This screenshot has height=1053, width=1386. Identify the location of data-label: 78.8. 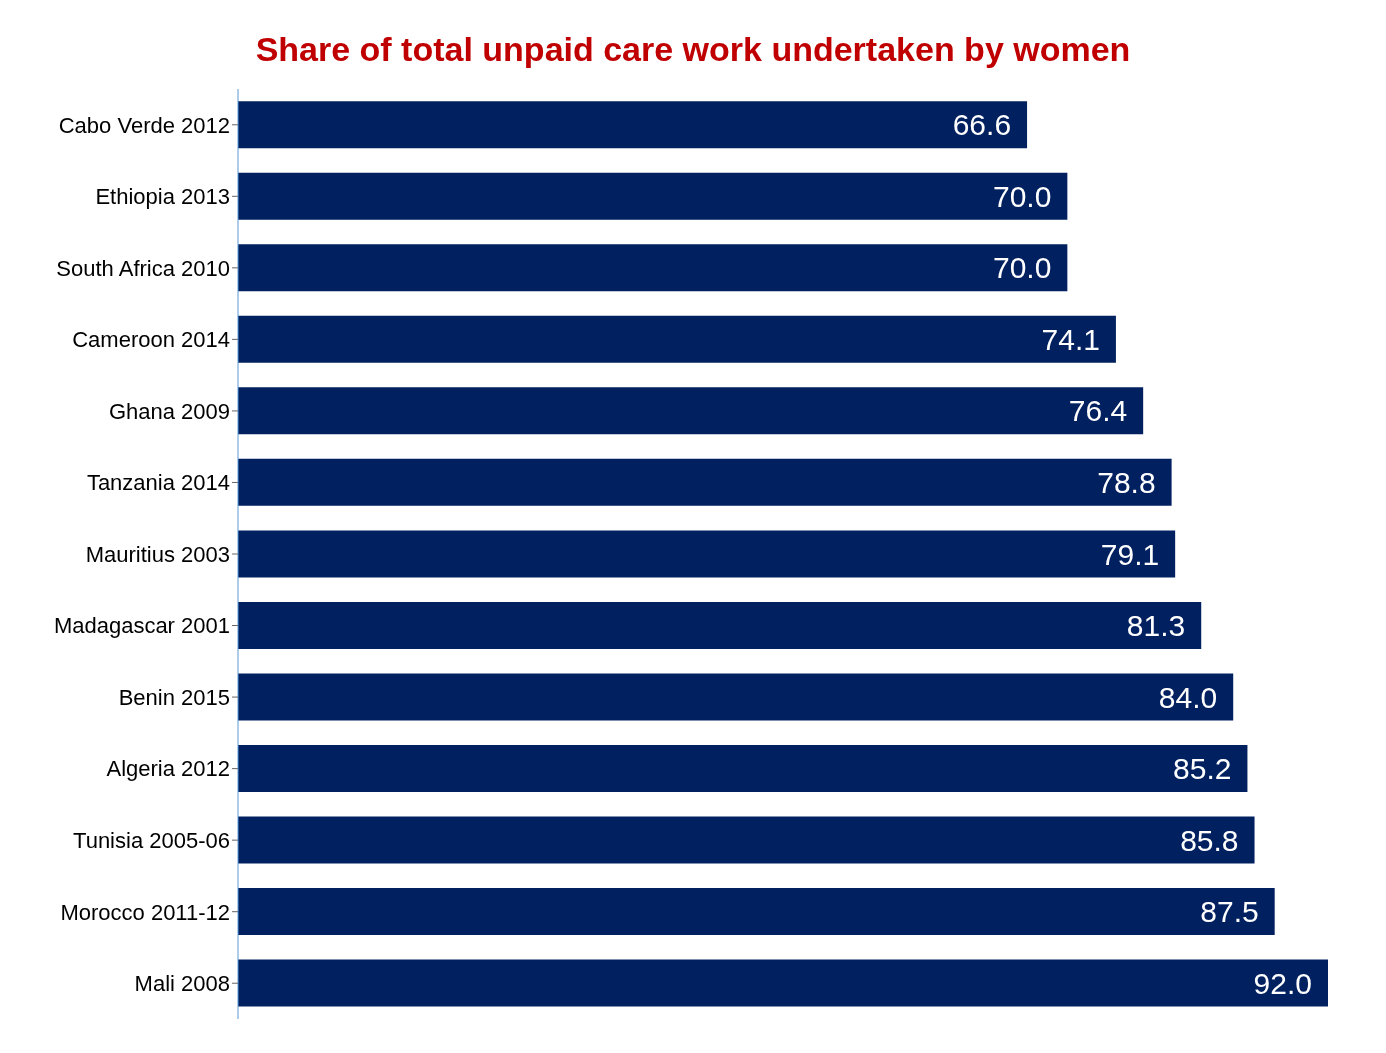
(1126, 482).